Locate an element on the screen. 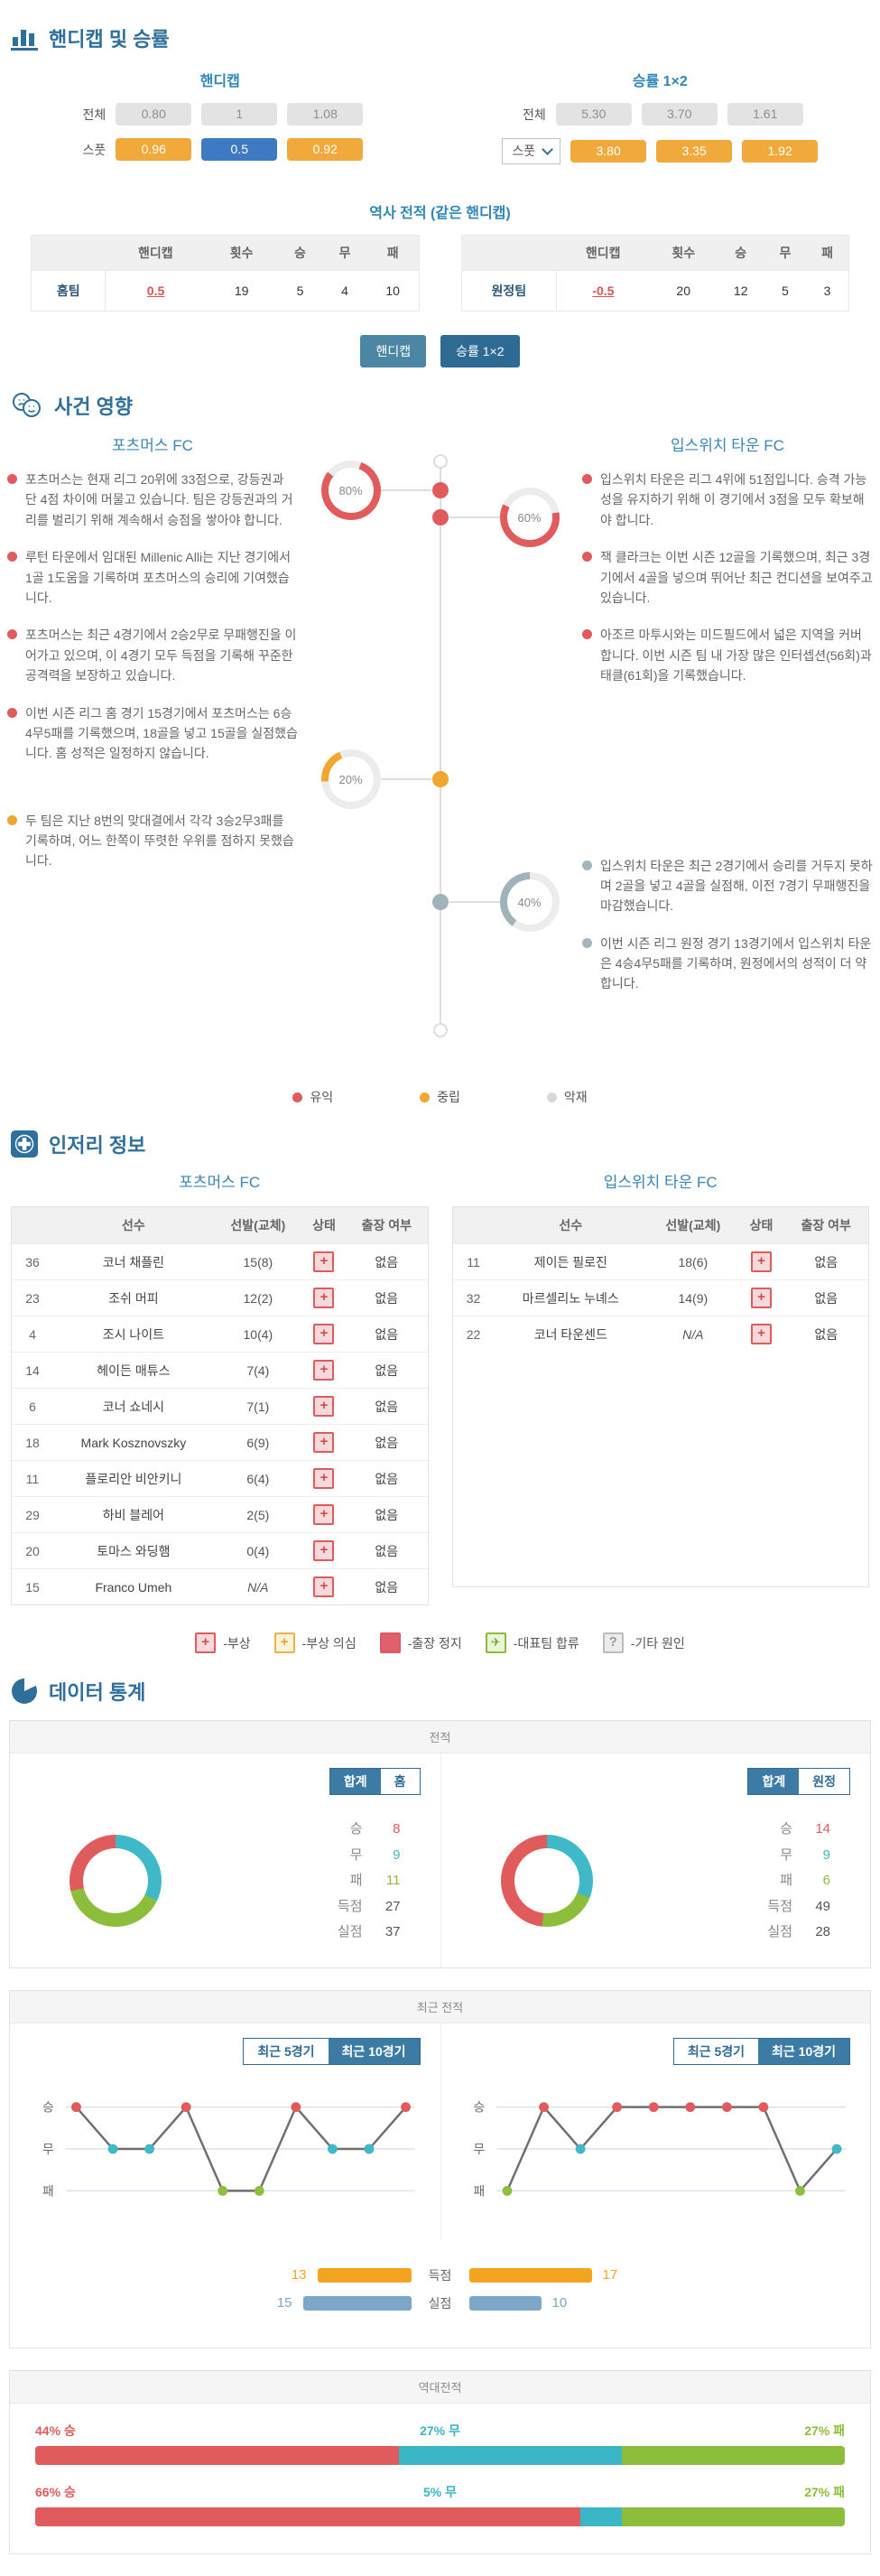 The height and width of the screenshot is (2576, 880). injury-legend-label: -부상 is located at coordinates (236, 1643).